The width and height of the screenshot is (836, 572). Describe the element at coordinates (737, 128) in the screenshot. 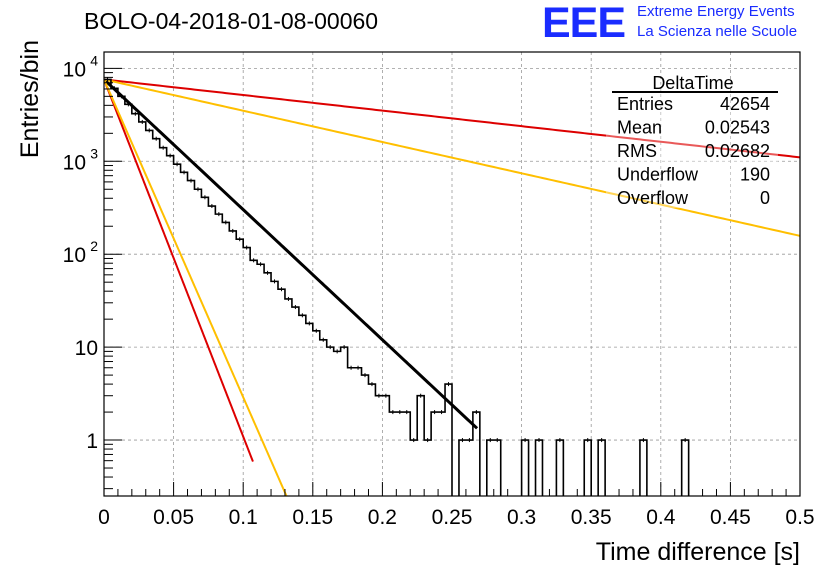

I see `stats-value-mean: 0.02543` at that location.